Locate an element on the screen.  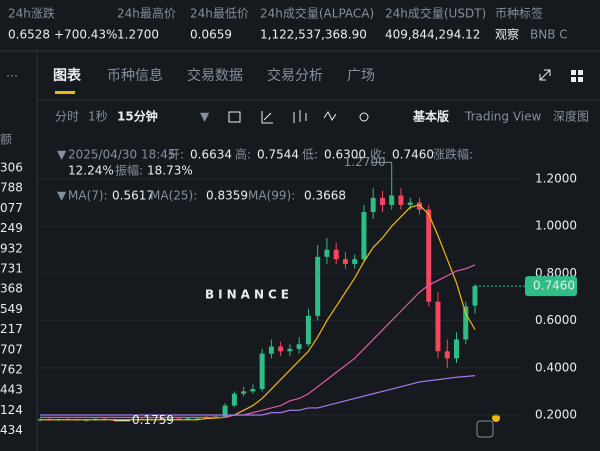
sidebar-header: 额 is located at coordinates (6, 140).